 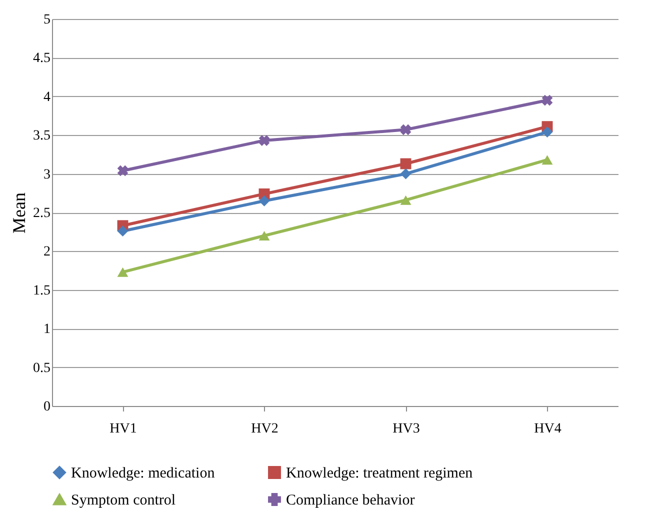 I want to click on y-tick-label: 4, so click(x=47, y=97).